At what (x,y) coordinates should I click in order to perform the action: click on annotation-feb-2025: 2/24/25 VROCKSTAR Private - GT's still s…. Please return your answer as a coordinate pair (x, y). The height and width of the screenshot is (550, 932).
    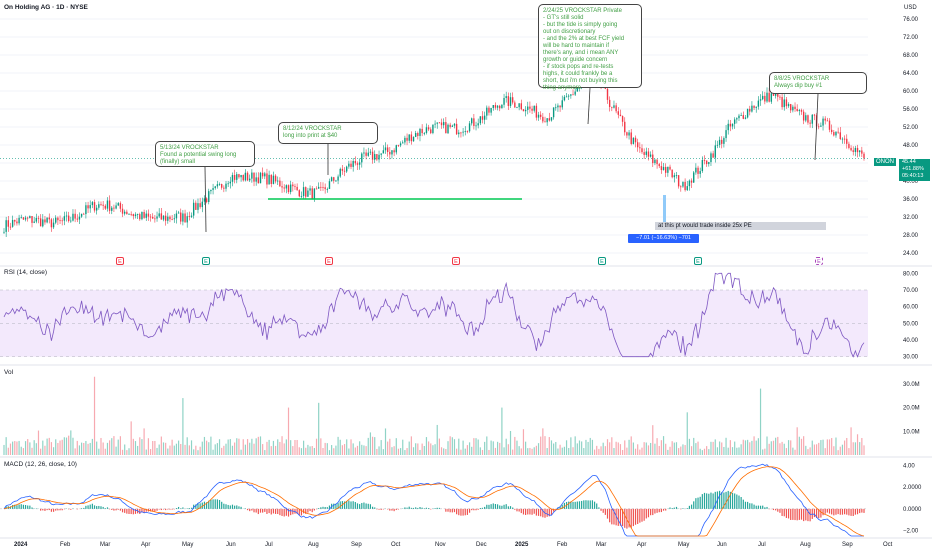
    Looking at the image, I should click on (590, 47).